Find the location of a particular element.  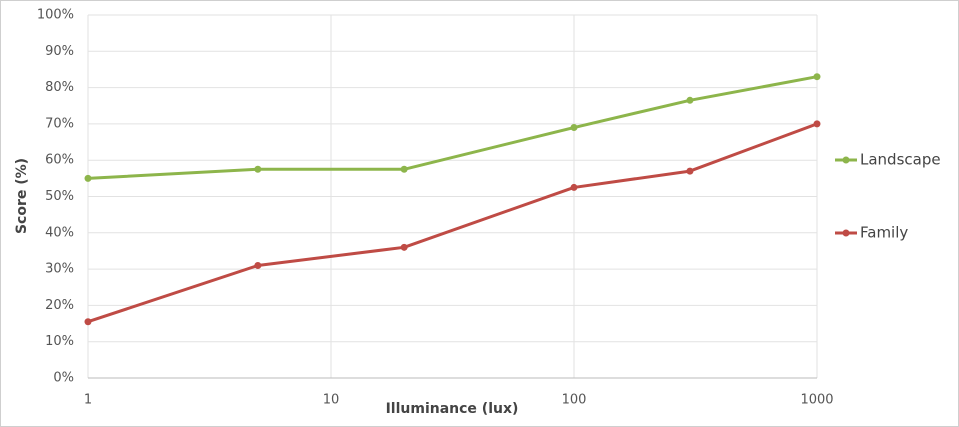

y-tick-label: 50% is located at coordinates (59, 196).